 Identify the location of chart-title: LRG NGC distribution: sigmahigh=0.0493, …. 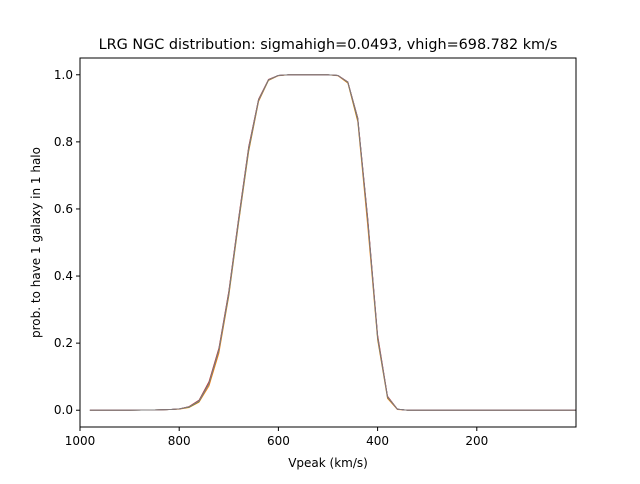
(328, 45).